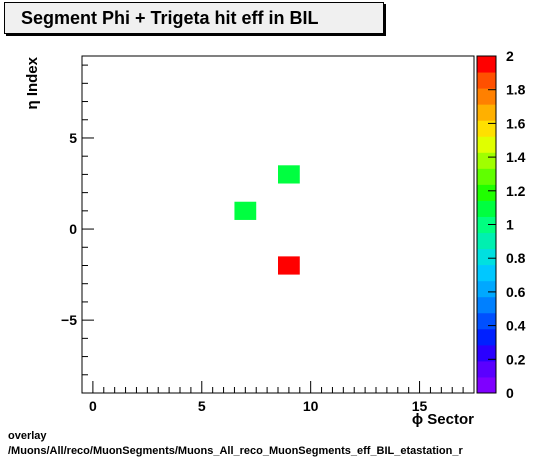 The image size is (546, 462). I want to click on y-axis-label: η Index, so click(32, 82).